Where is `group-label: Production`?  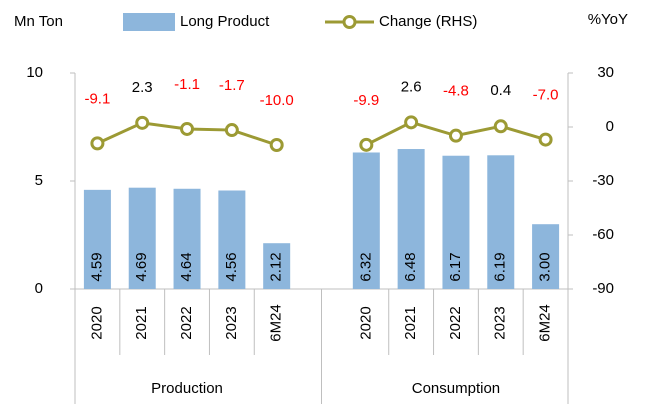 group-label: Production is located at coordinates (187, 388).